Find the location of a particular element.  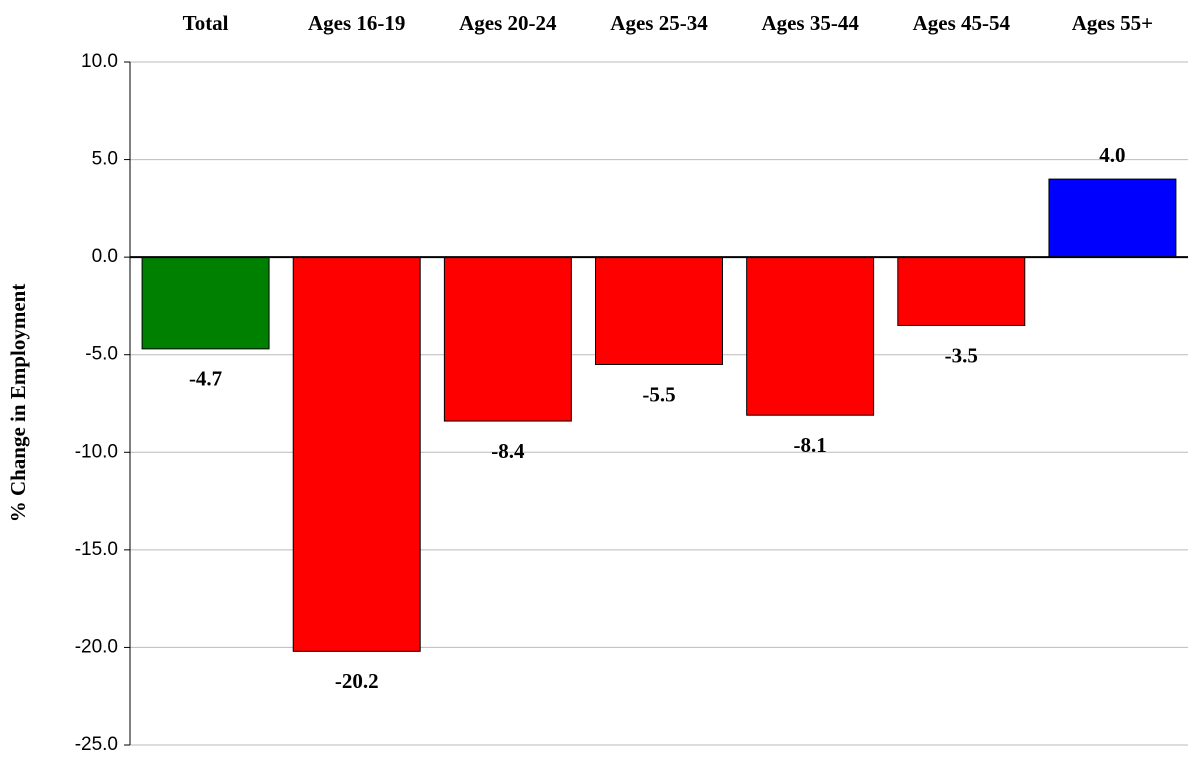

category-label: Ages 16-19 is located at coordinates (356, 23).